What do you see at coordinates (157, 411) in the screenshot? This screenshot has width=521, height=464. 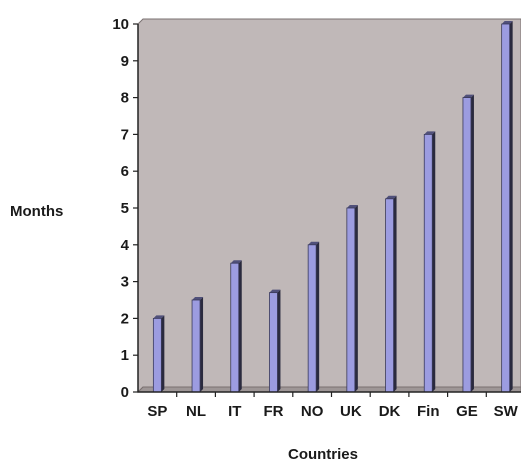 I see `x-tick-label: SP` at bounding box center [157, 411].